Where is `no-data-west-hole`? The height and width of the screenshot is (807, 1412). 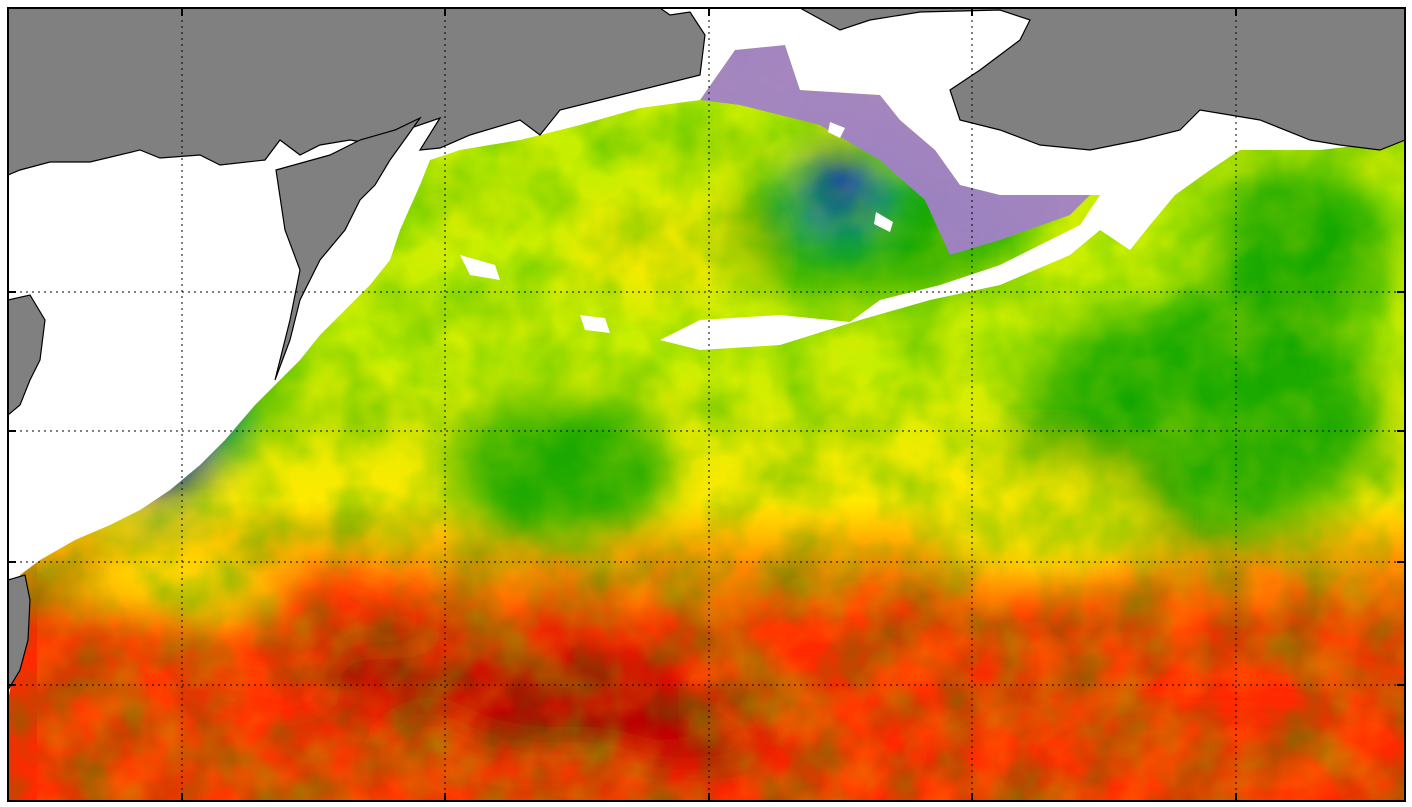 no-data-west-hole is located at coordinates (112, 242).